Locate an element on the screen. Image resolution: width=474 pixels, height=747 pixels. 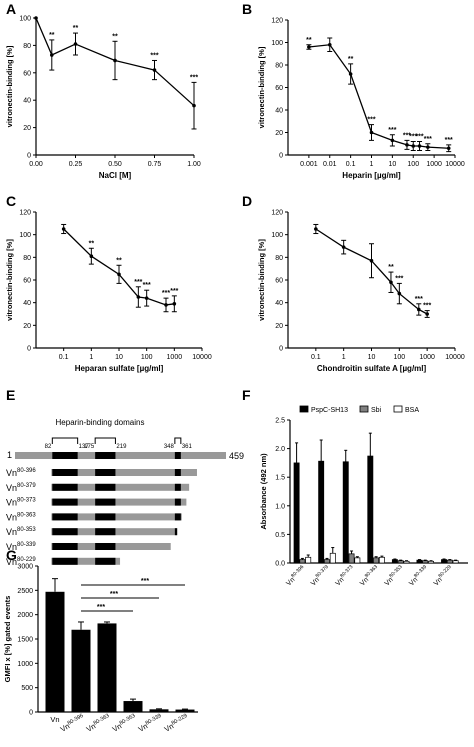
y-tick-label-f: 1.5 is located at coordinates (280, 478).